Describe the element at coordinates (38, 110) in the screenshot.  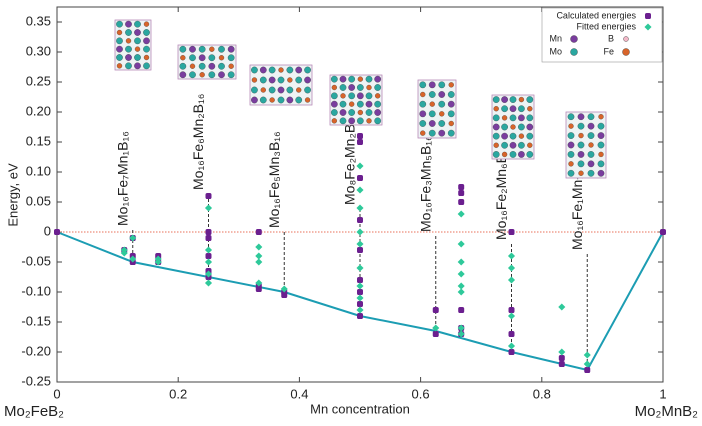
I see `y-tick-label: 0.20` at that location.